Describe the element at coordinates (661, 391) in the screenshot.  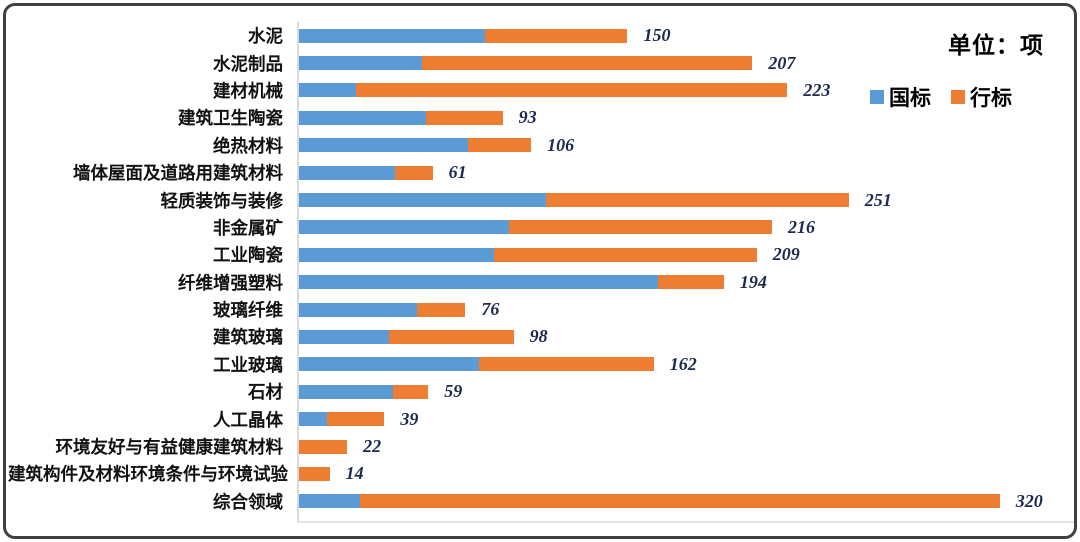
I see `chart-row: 石材 59` at that location.